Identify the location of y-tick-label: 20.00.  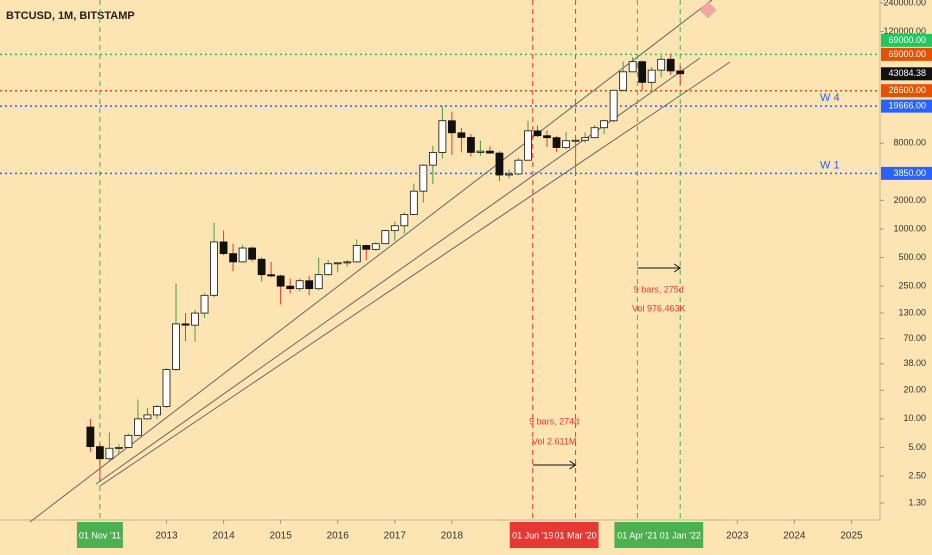
(914, 390).